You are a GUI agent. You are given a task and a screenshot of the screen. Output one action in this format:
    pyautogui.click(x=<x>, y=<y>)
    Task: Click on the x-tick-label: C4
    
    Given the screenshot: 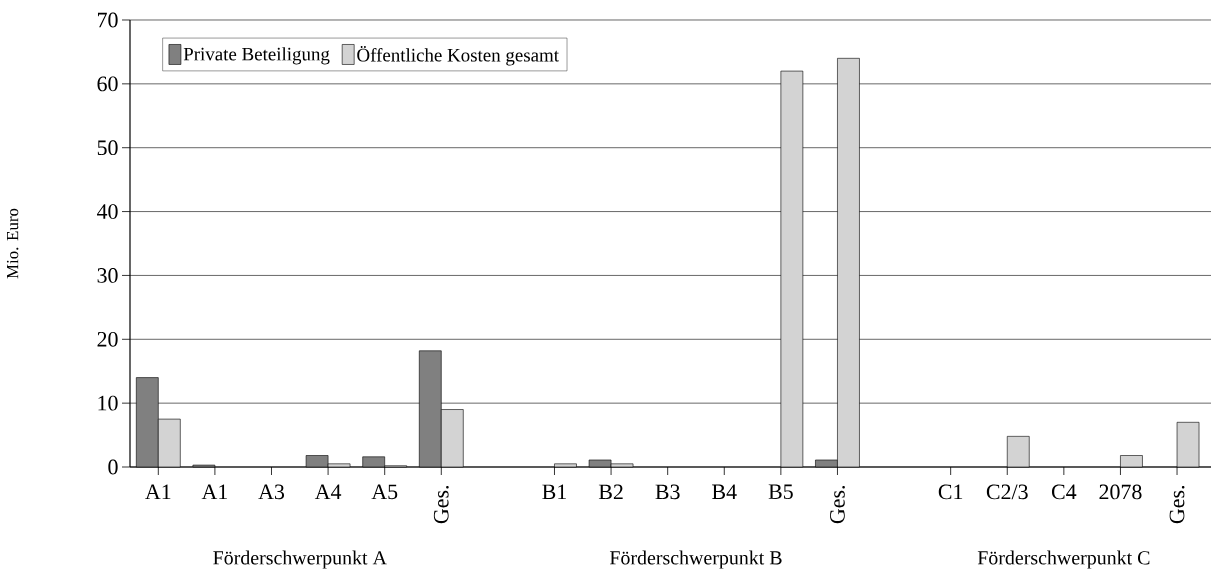 What is the action you would take?
    pyautogui.click(x=1064, y=492)
    